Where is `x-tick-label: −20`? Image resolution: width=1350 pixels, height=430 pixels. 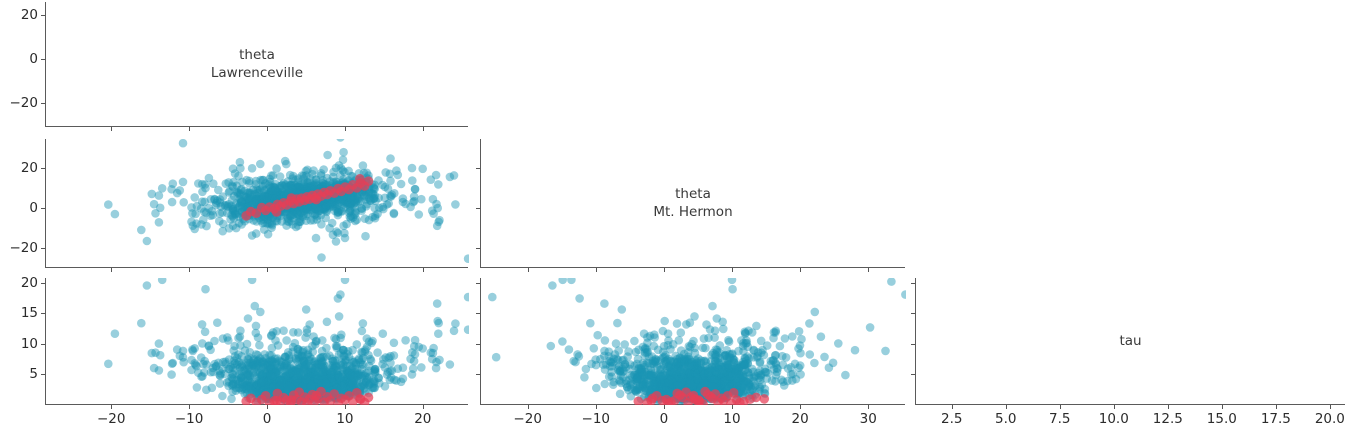 x-tick-label: −20 is located at coordinates (111, 419).